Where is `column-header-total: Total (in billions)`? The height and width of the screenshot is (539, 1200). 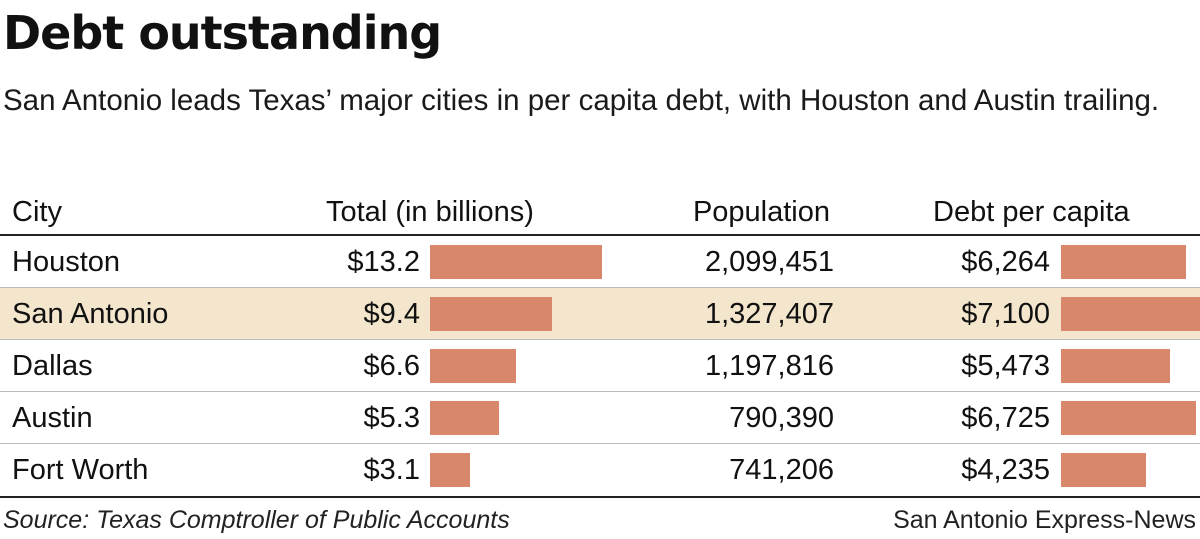
column-header-total: Total (in billions) is located at coordinates (430, 212).